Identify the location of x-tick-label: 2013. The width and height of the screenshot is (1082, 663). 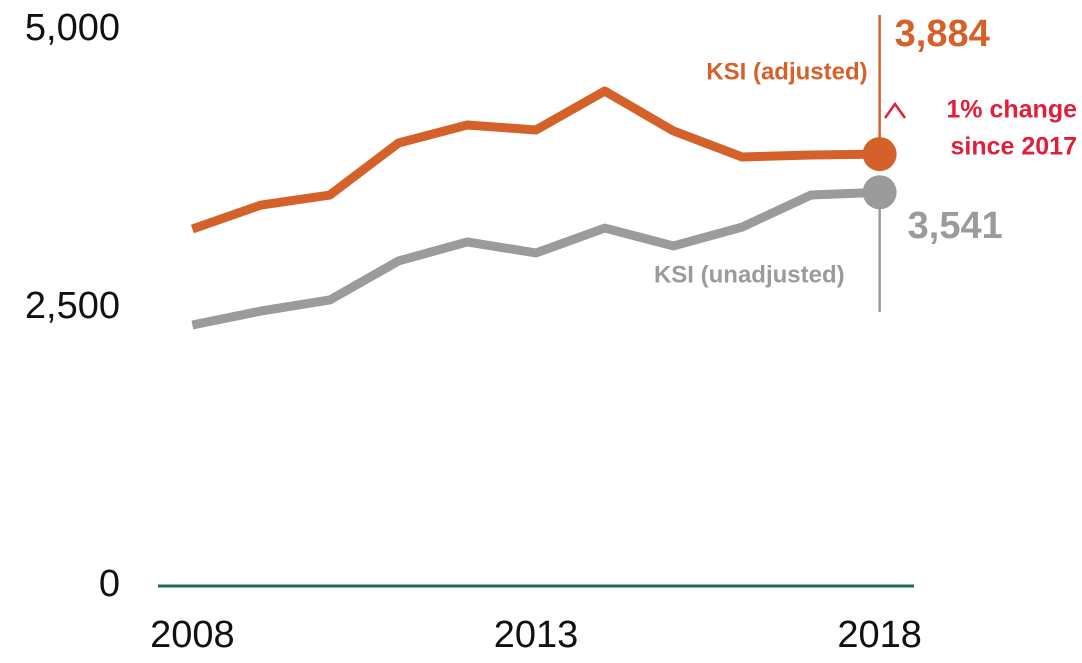
(536, 635).